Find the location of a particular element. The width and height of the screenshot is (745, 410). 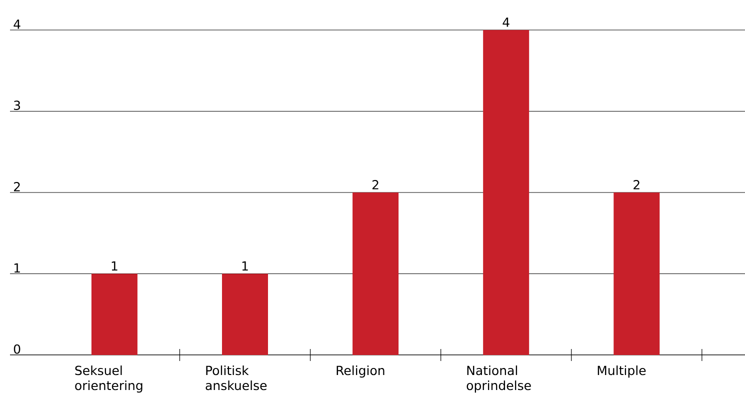

y-tick-label: 4 is located at coordinates (17, 24).